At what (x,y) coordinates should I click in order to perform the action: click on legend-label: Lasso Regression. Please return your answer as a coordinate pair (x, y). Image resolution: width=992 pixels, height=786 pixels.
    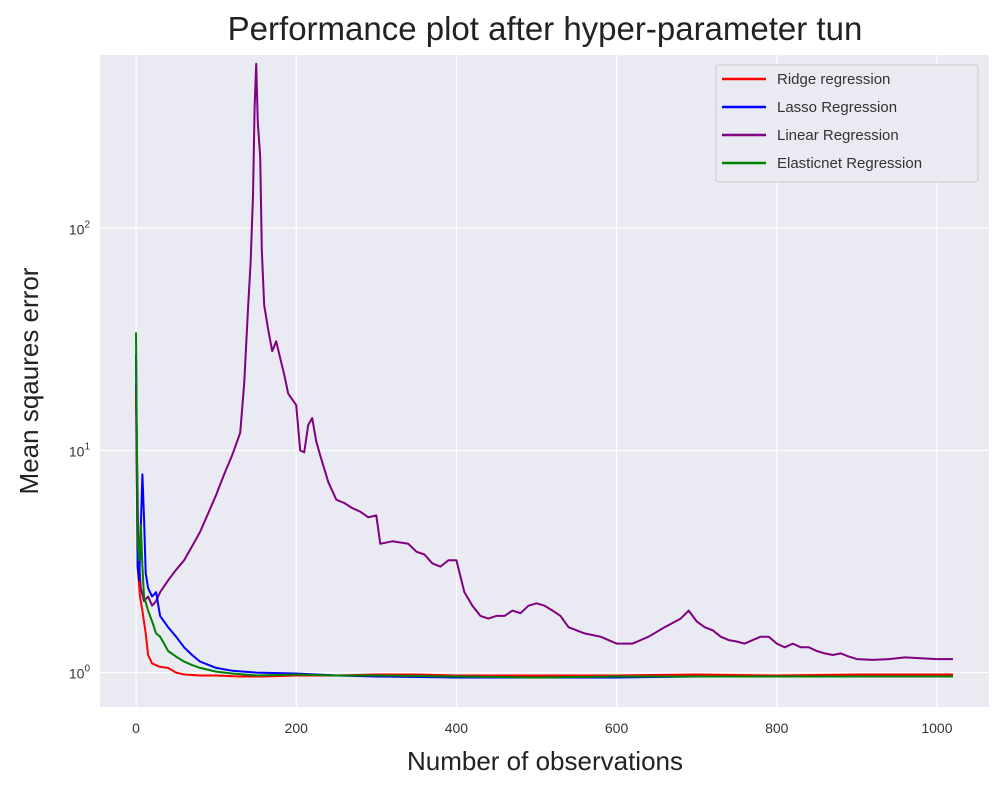
    Looking at the image, I should click on (837, 107).